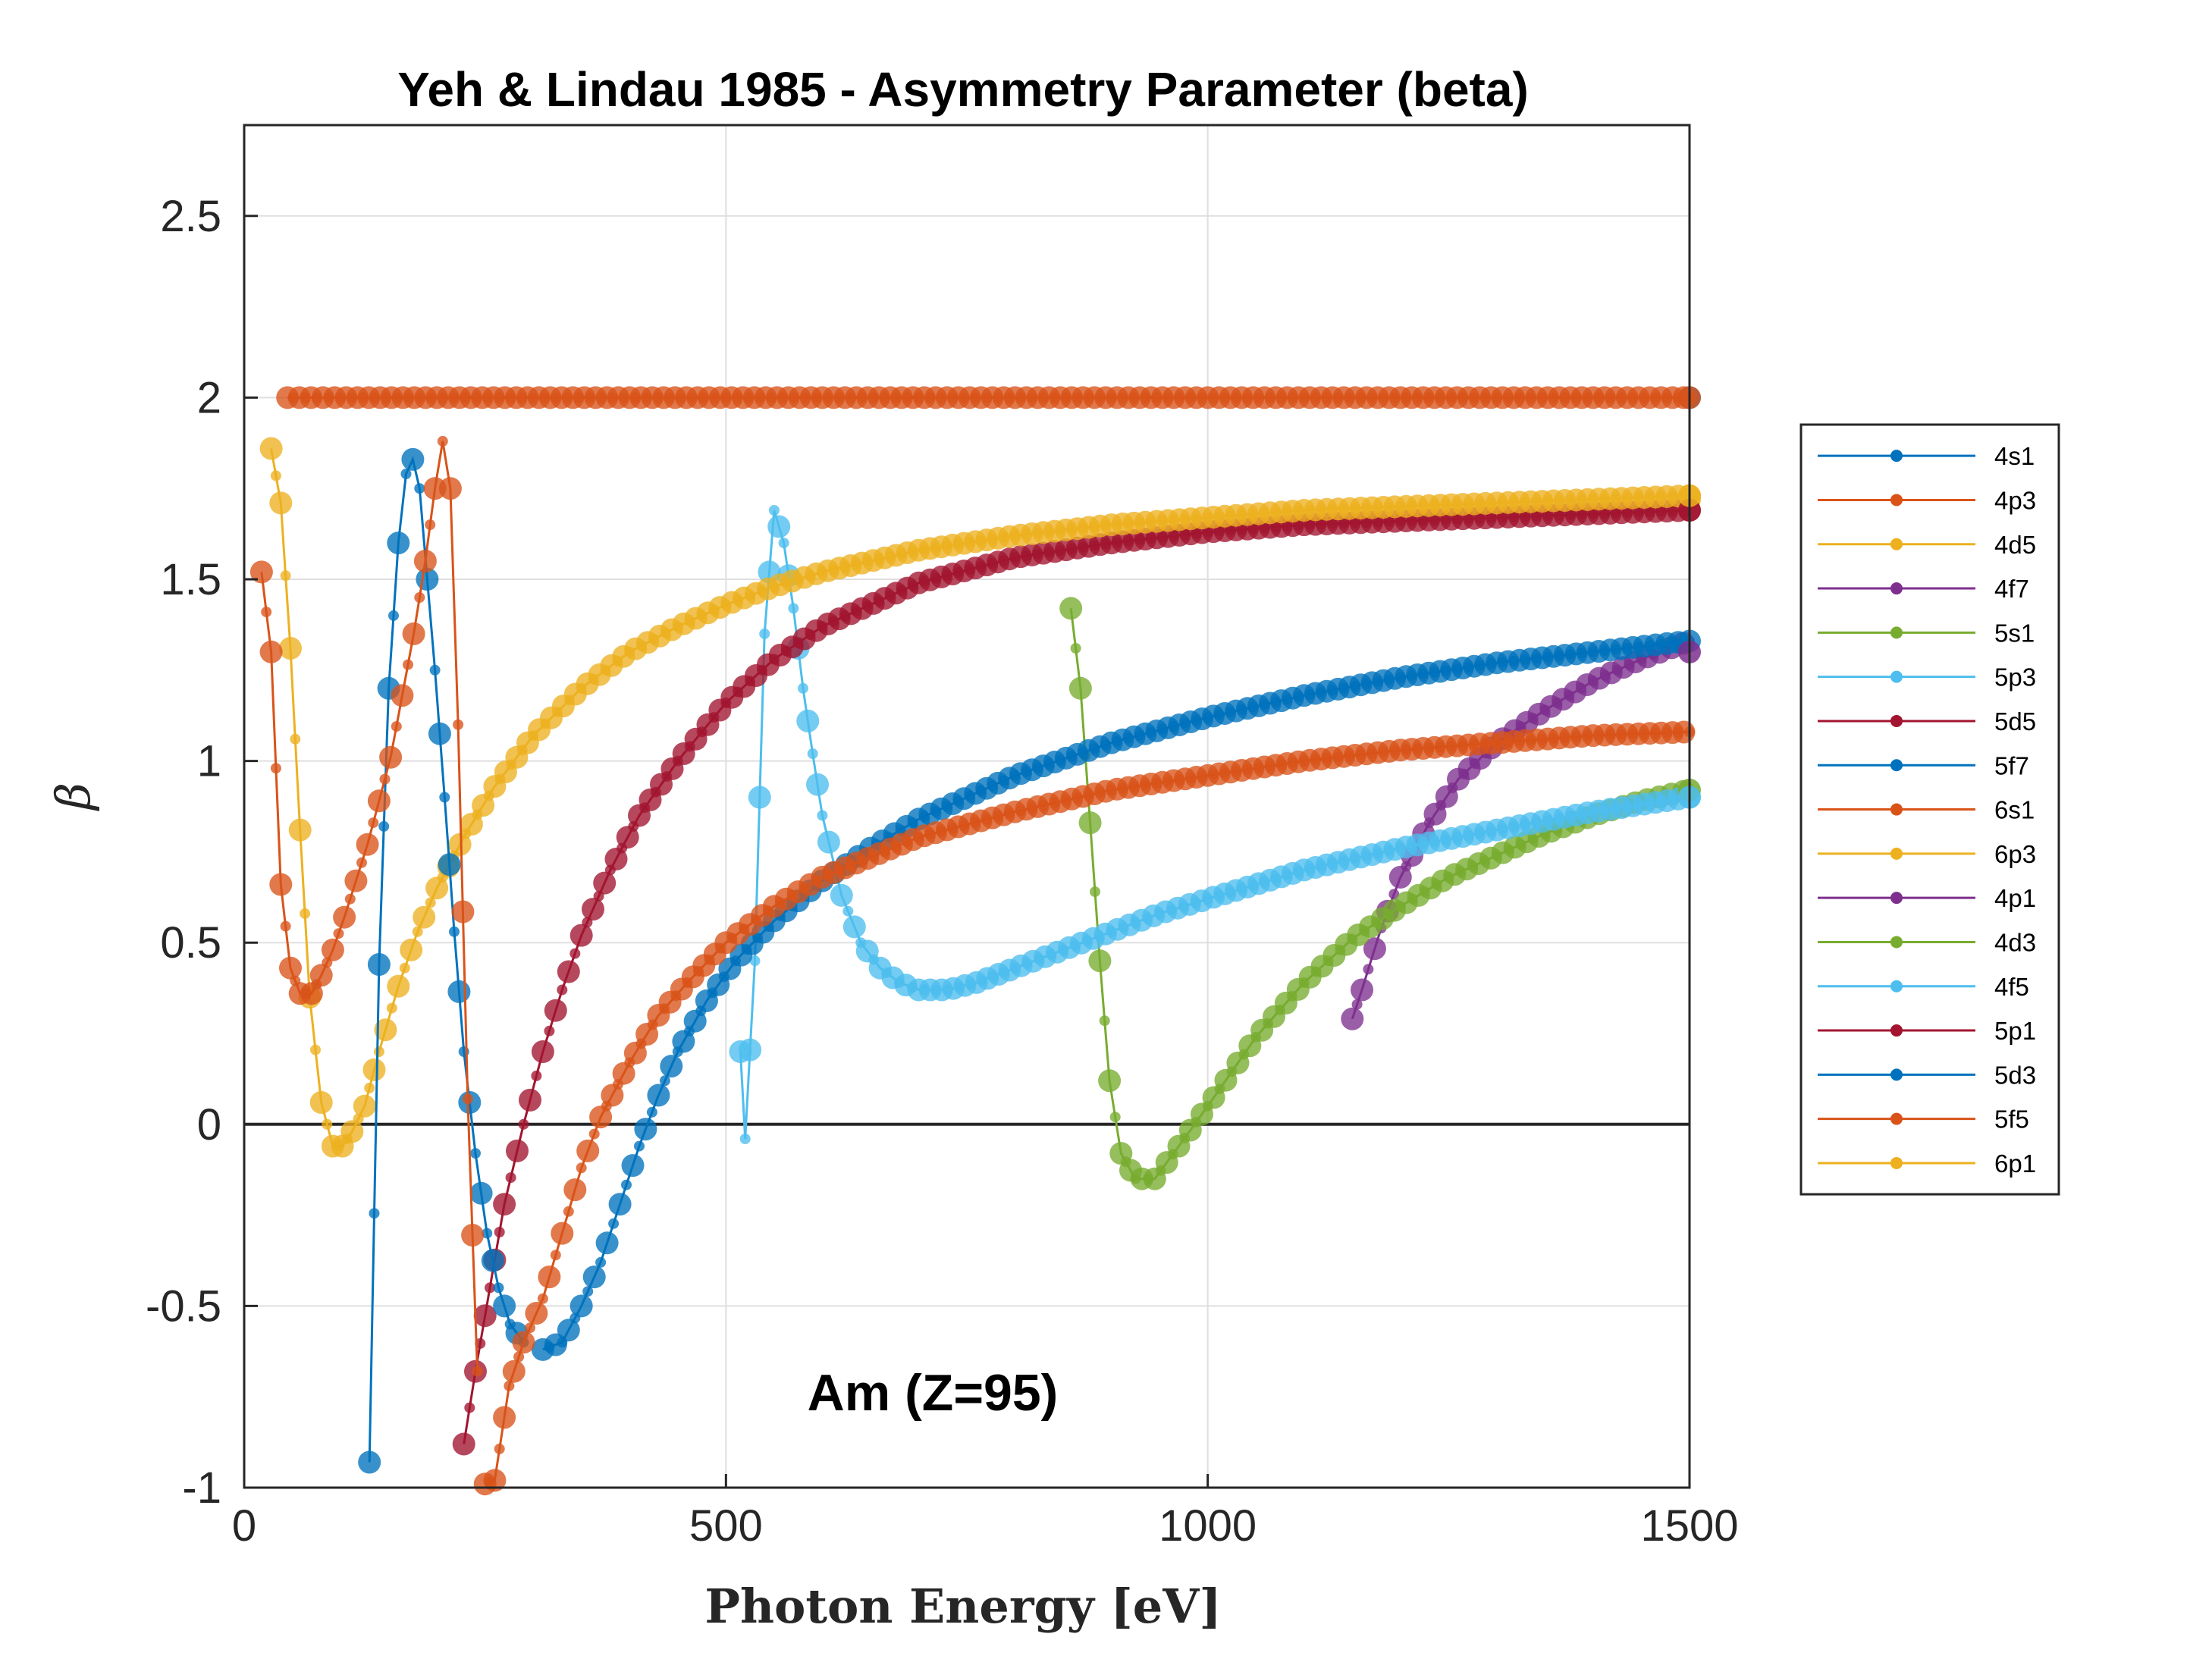 The image size is (2212, 1659). I want to click on series-5d3, so click(444, 961).